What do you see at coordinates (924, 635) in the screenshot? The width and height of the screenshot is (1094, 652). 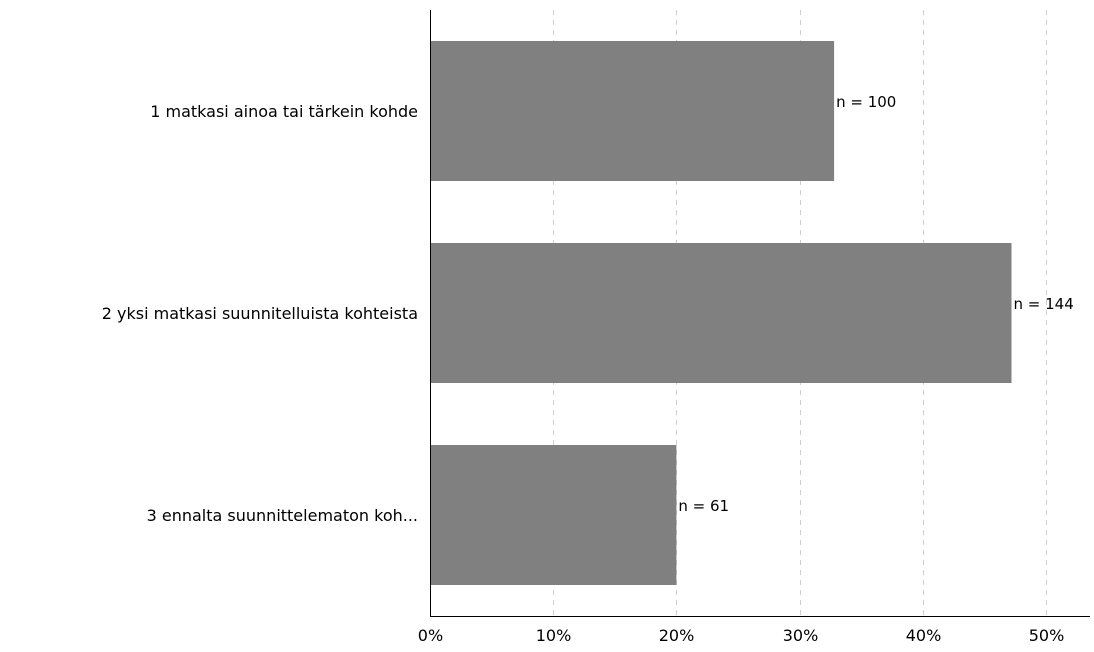 I see `x-tick-label-40: 40%` at bounding box center [924, 635].